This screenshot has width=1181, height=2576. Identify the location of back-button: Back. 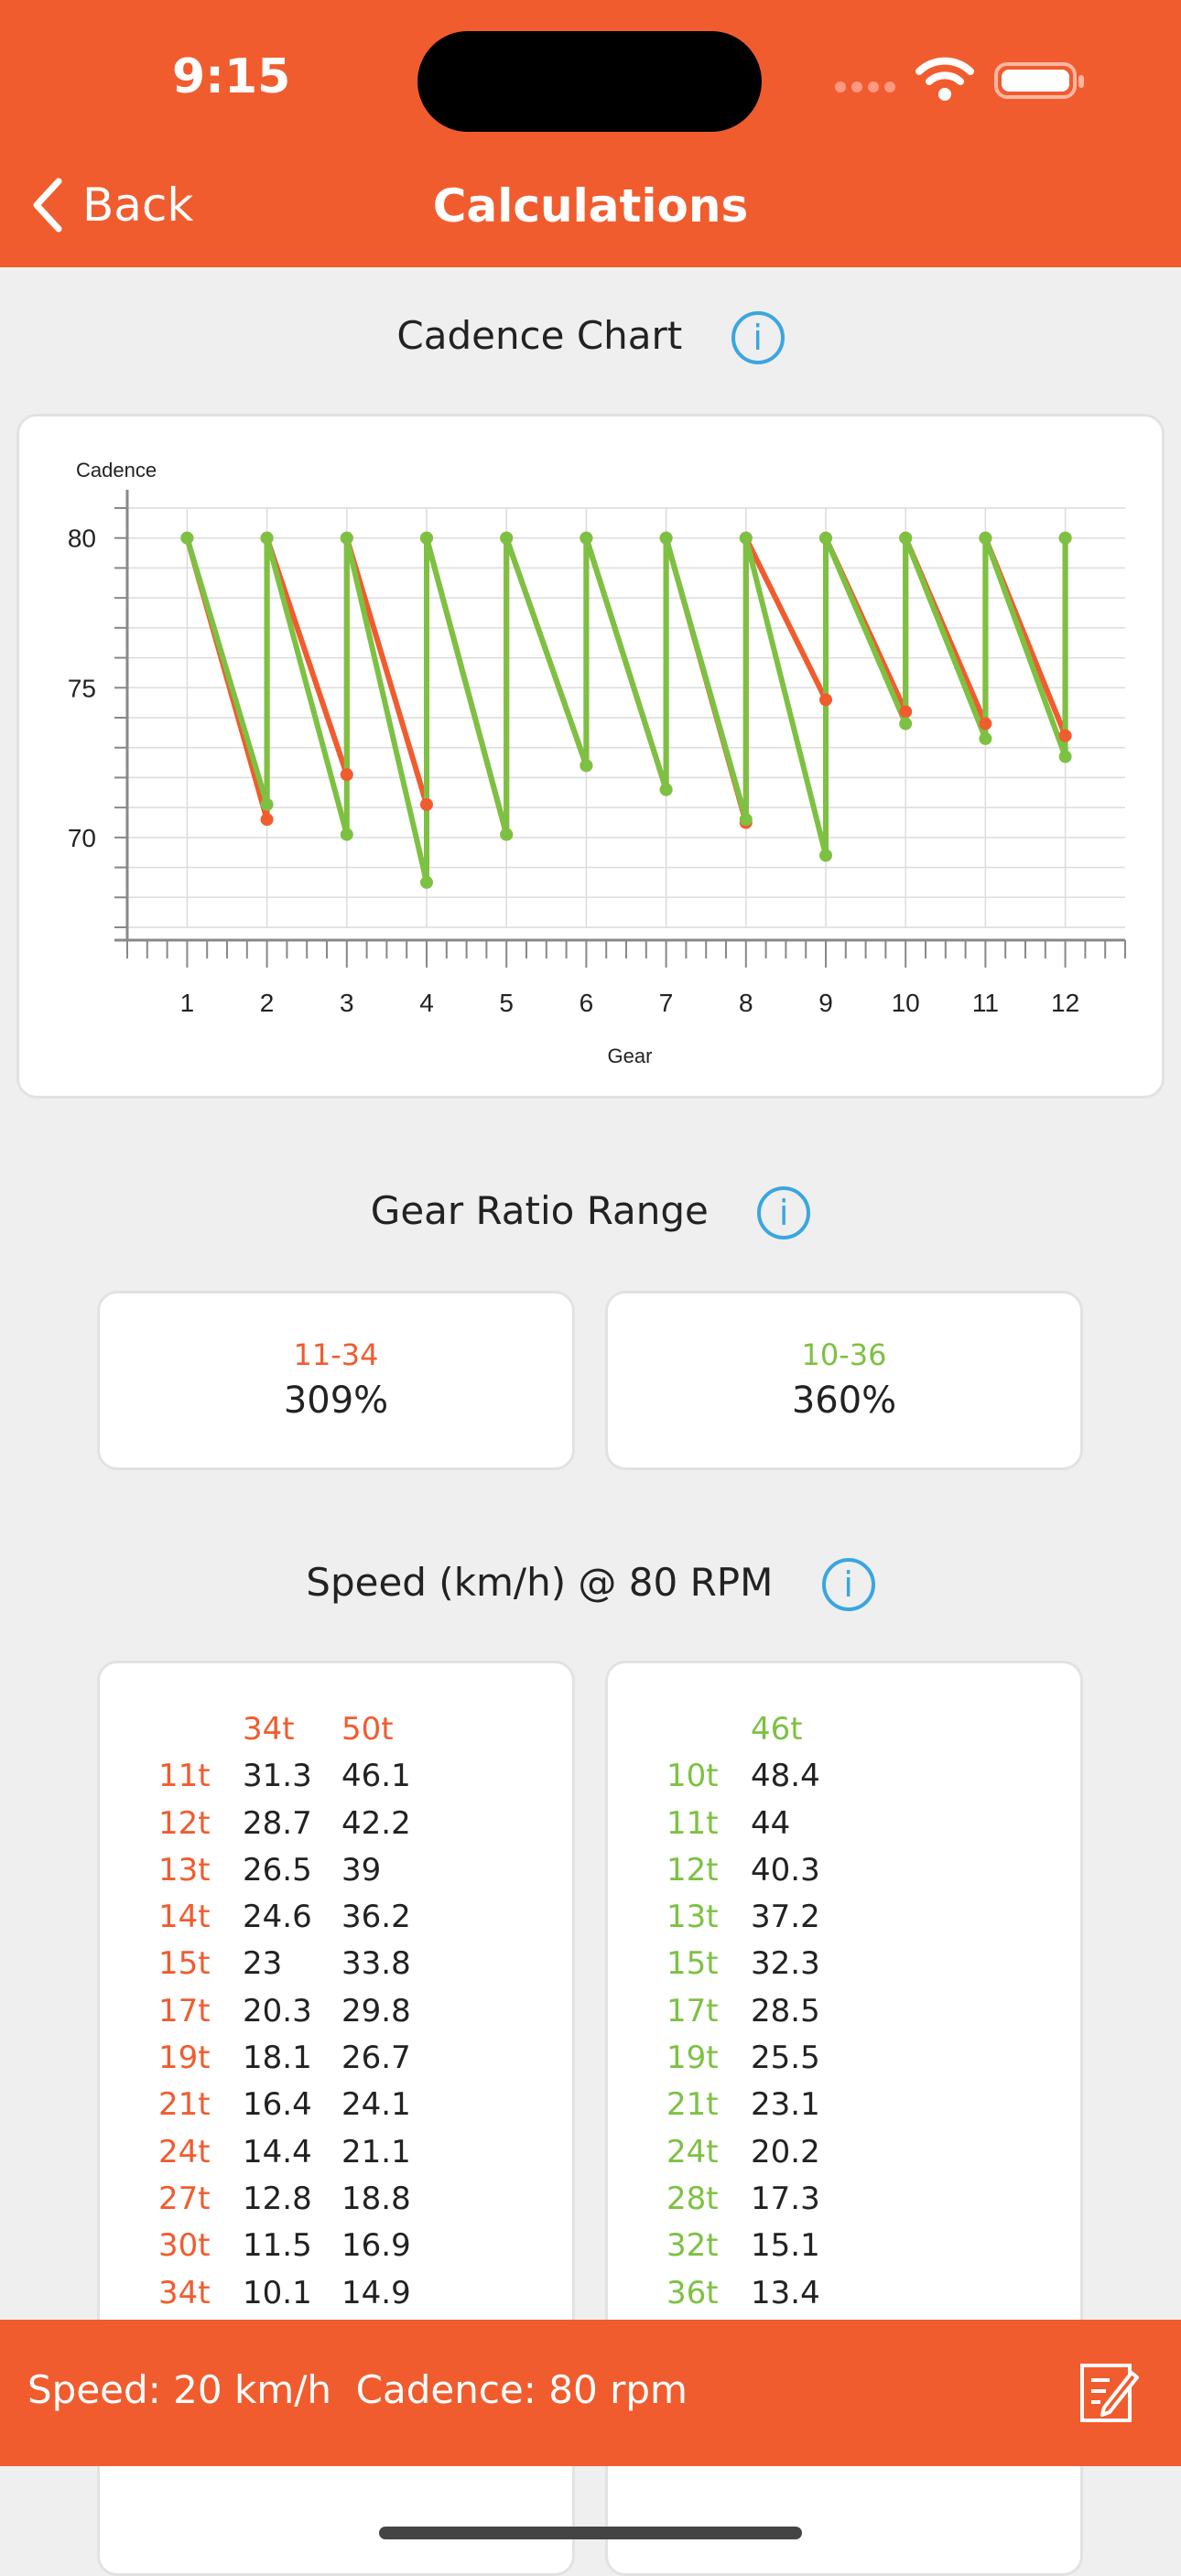
(112, 206).